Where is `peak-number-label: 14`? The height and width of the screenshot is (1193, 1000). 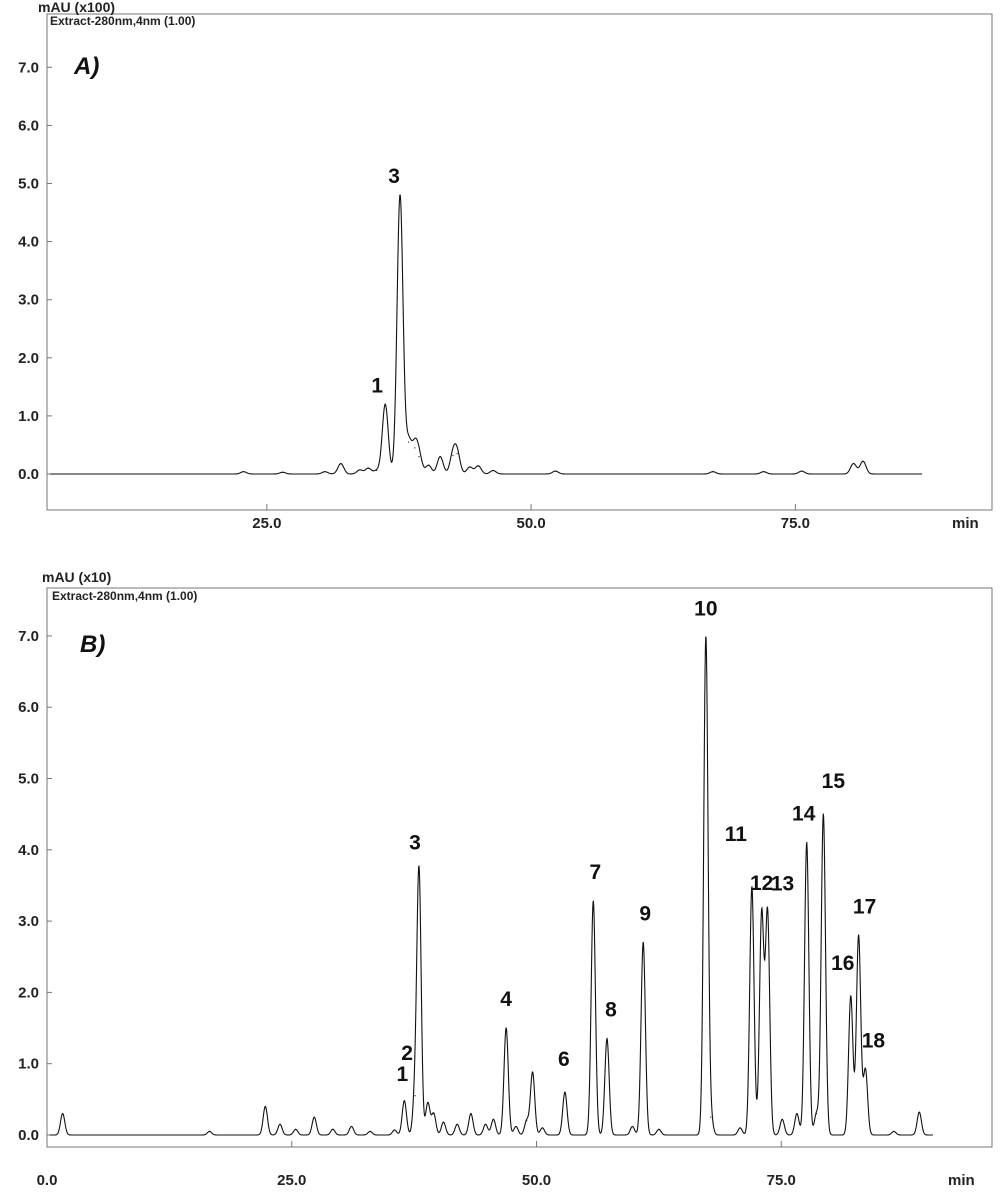 peak-number-label: 14 is located at coordinates (804, 814).